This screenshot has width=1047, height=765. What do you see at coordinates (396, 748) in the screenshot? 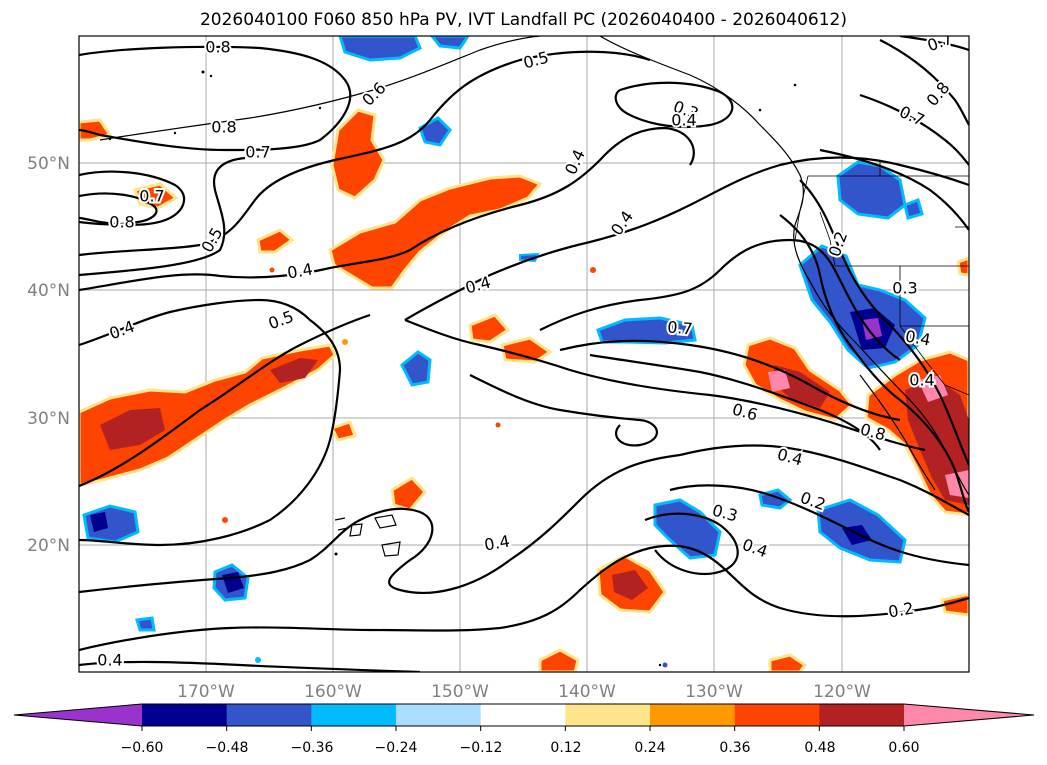
I see `colorbar-tick-label: −0.24` at bounding box center [396, 748].